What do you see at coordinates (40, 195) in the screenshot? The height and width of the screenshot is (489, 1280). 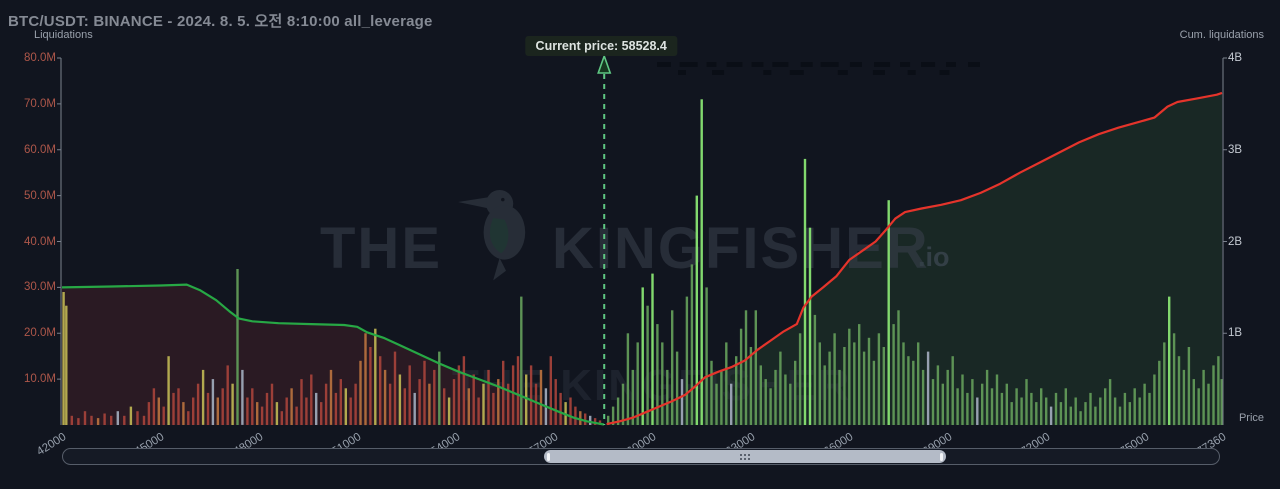 I see `left-axis-tick: 50.0M` at bounding box center [40, 195].